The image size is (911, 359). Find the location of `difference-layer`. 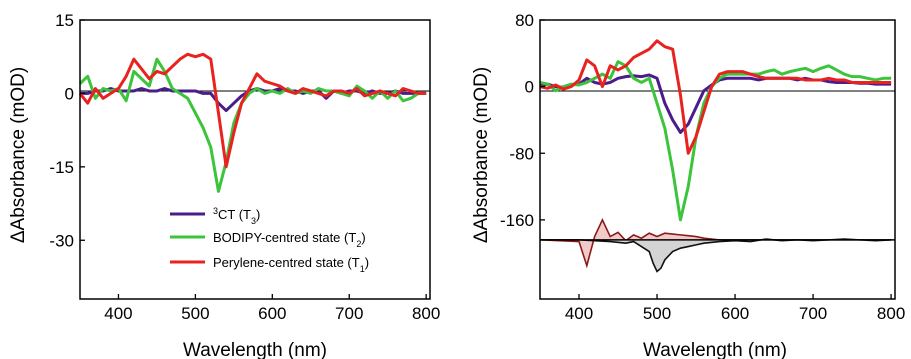

difference-layer is located at coordinates (717, 245).